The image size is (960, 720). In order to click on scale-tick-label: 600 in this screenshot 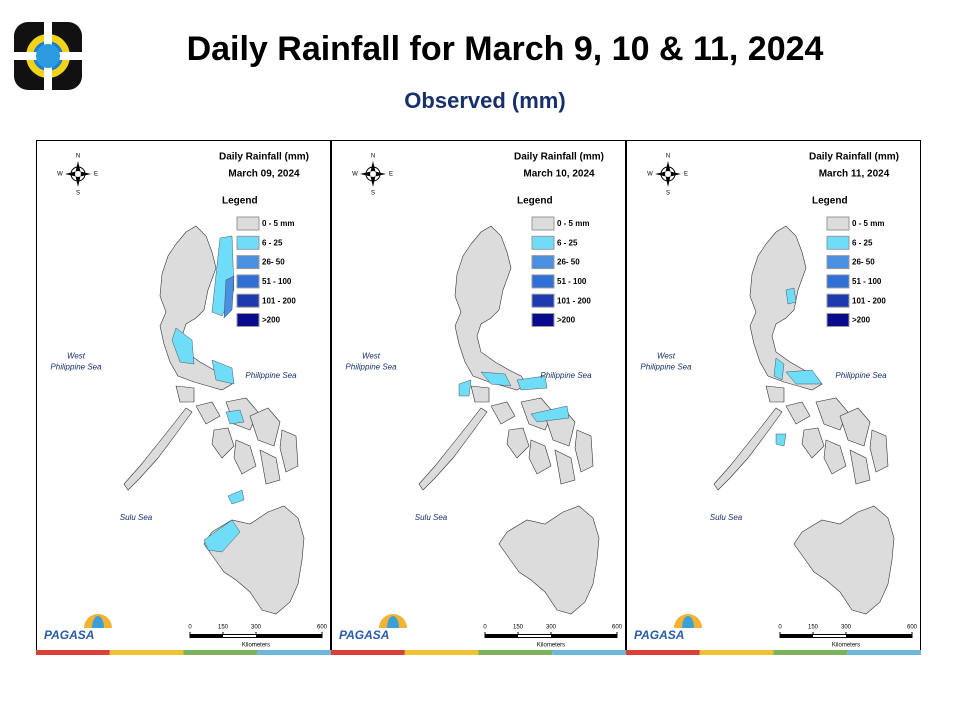, I will do `click(617, 628)`.